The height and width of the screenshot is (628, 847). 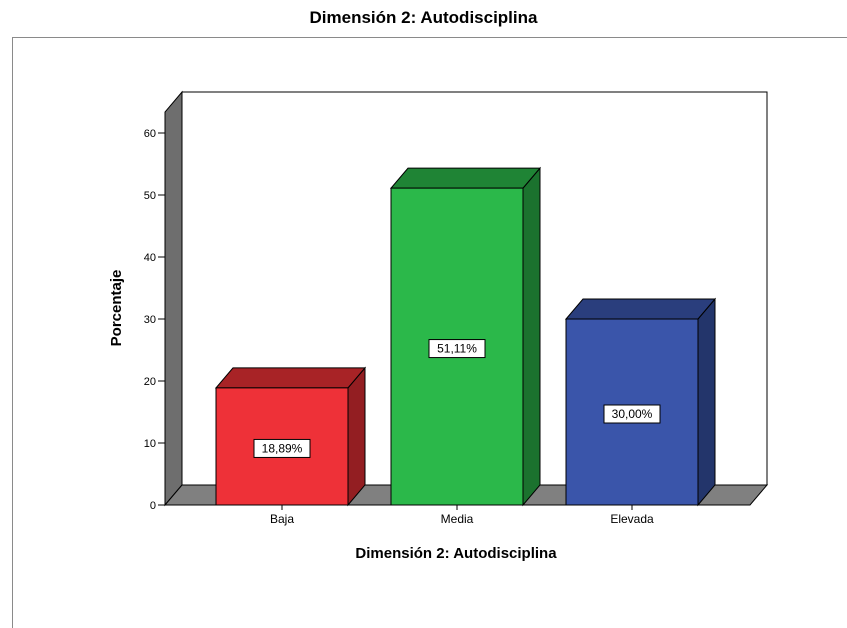 What do you see at coordinates (150, 258) in the screenshot?
I see `y-tick-label: 40` at bounding box center [150, 258].